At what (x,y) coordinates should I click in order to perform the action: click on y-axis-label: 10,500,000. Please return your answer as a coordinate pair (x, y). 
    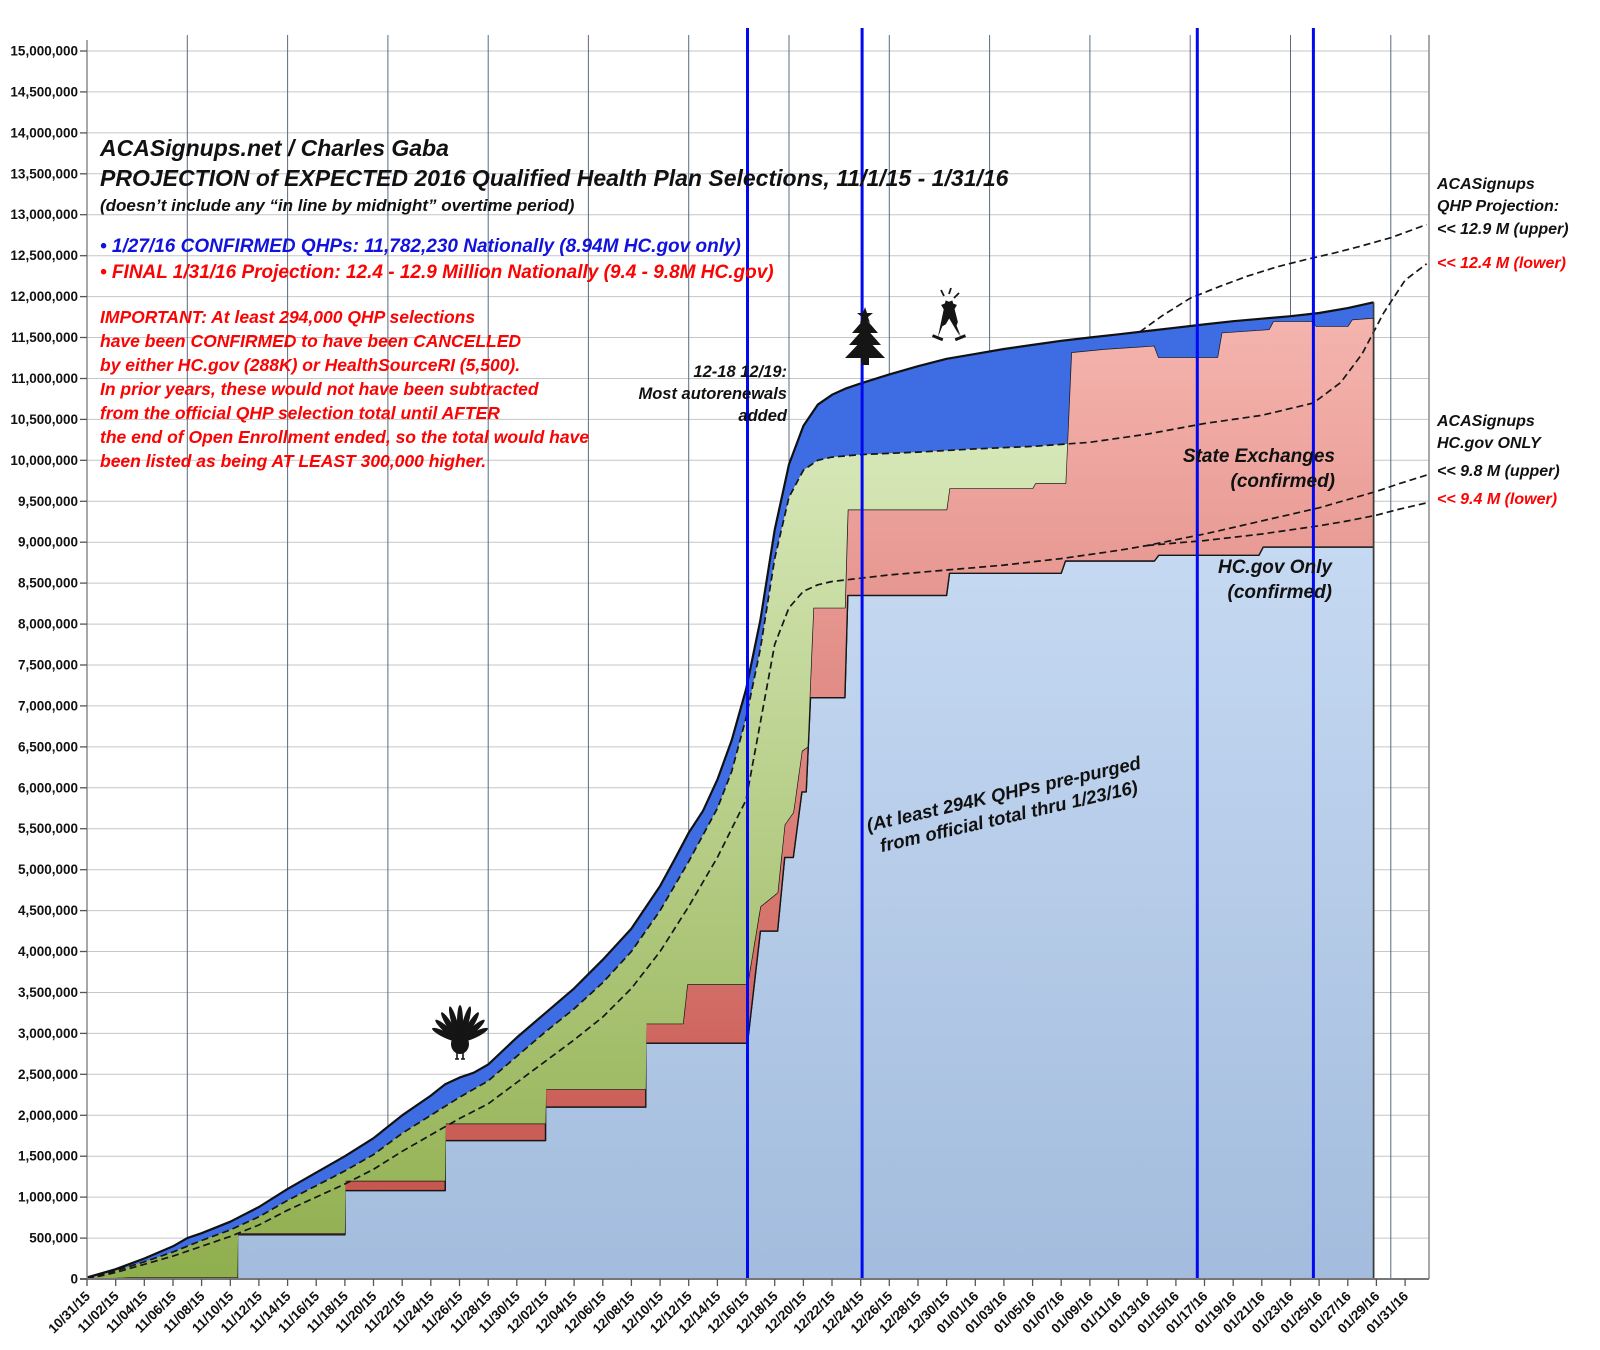
    Looking at the image, I should click on (44, 419).